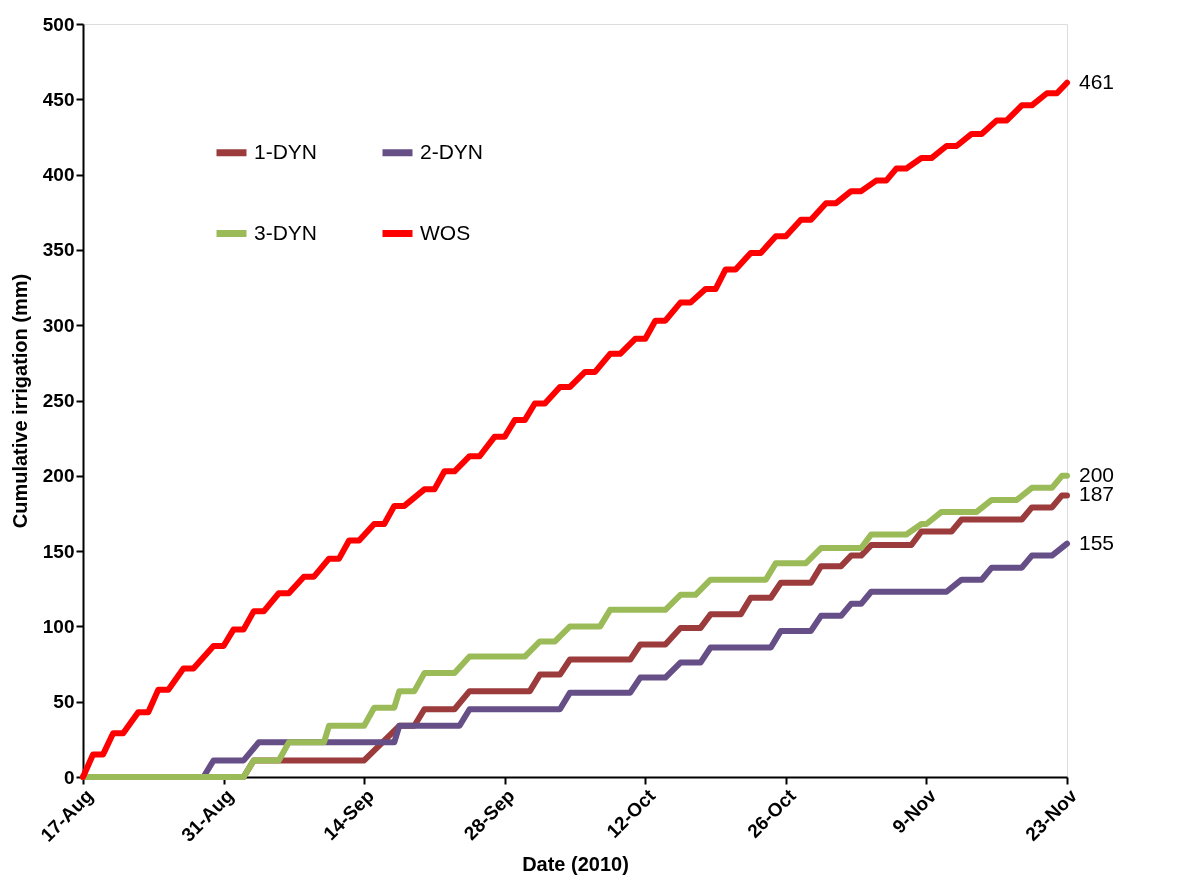 The height and width of the screenshot is (893, 1202). I want to click on annotation: 461, so click(1097, 81).